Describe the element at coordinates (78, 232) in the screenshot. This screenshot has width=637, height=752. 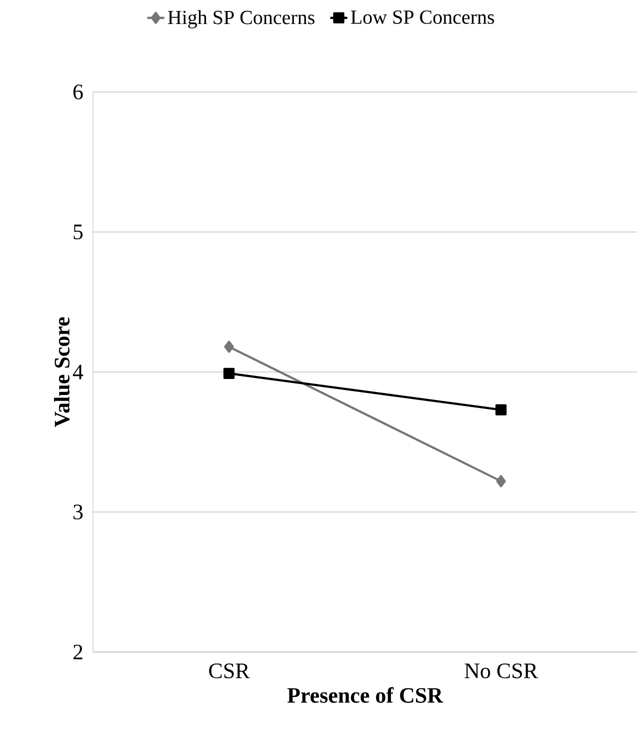
I see `y-tick-label: 5` at that location.